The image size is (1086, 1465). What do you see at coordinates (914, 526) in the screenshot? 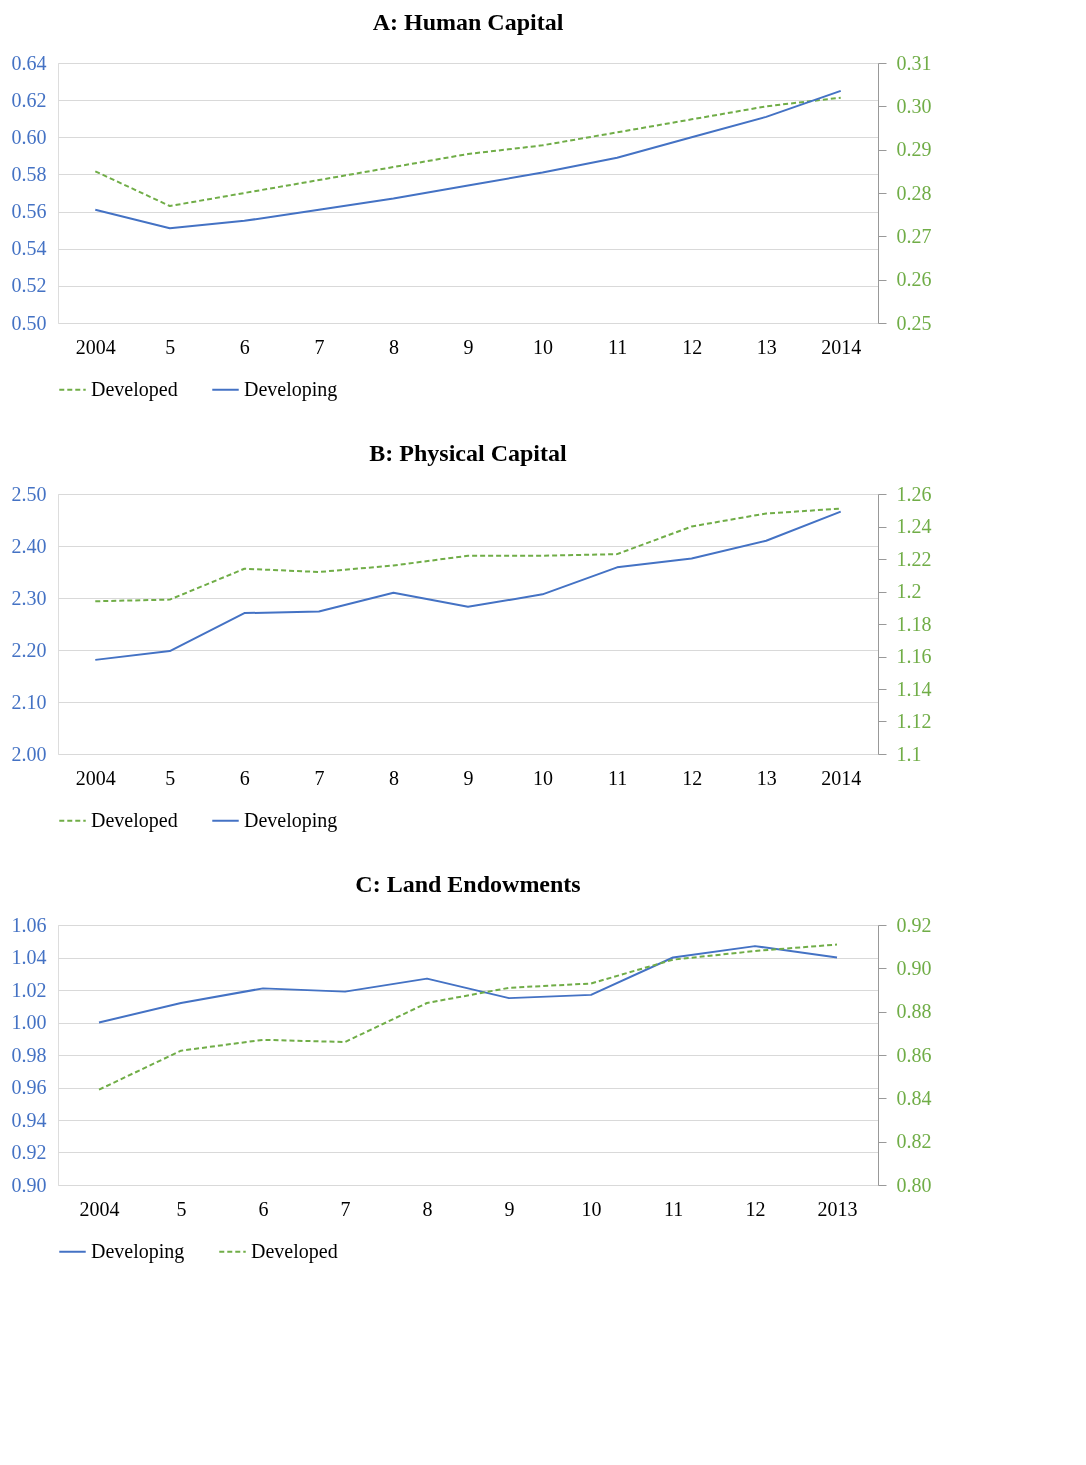
I see `y2-tick-label: 1.24` at bounding box center [914, 526].